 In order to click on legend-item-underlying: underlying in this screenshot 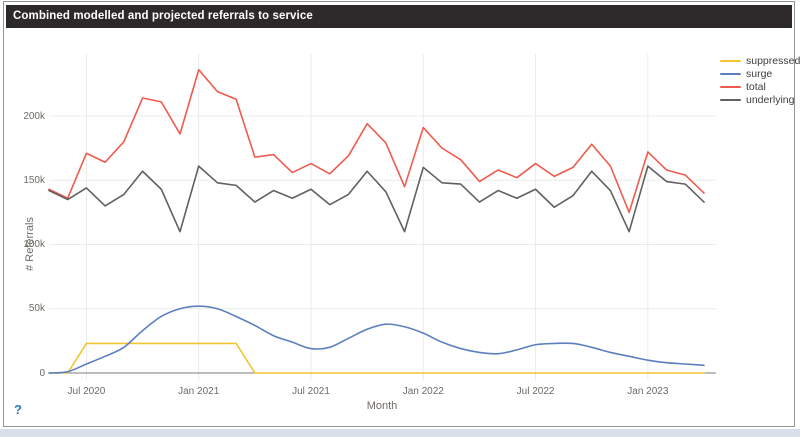, I will do `click(760, 99)`.